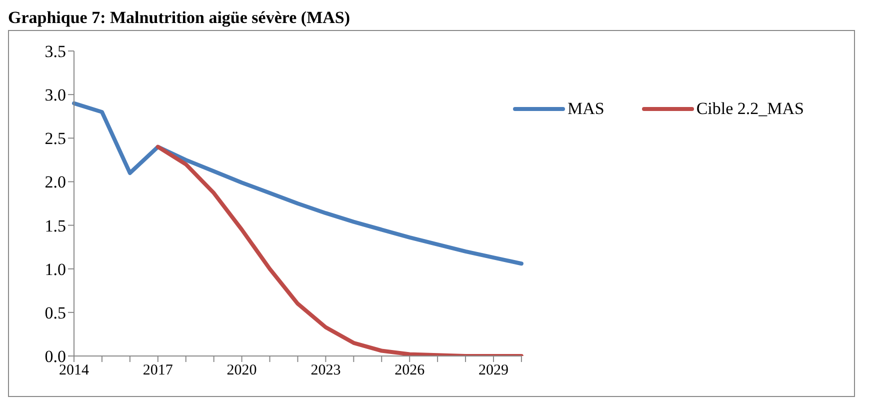 The width and height of the screenshot is (869, 405). Describe the element at coordinates (74, 370) in the screenshot. I see `x-tick-label: 2014` at that location.